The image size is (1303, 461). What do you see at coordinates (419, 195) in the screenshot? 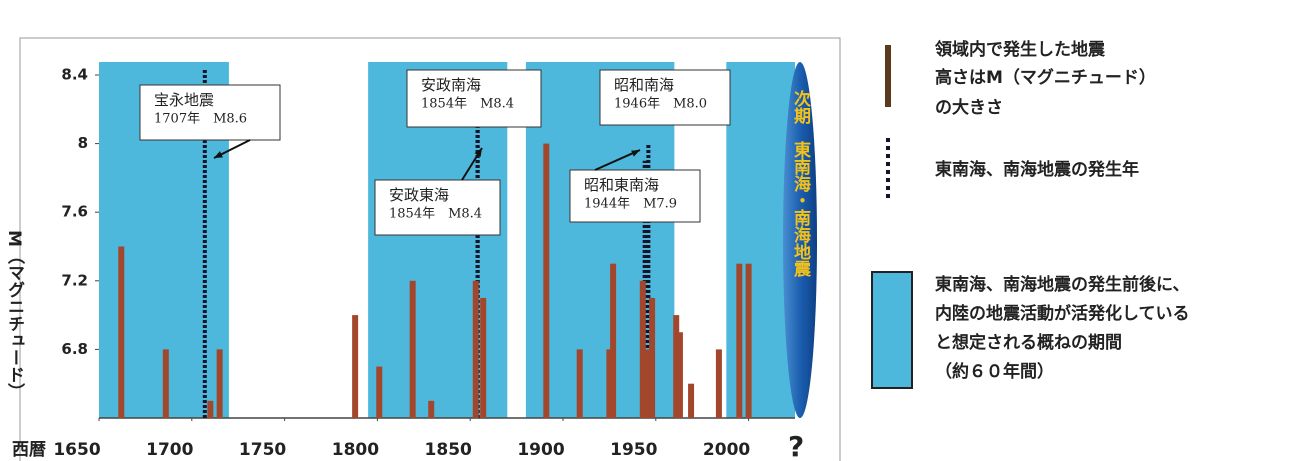
I see `annotation-title: 安政東海` at bounding box center [419, 195].